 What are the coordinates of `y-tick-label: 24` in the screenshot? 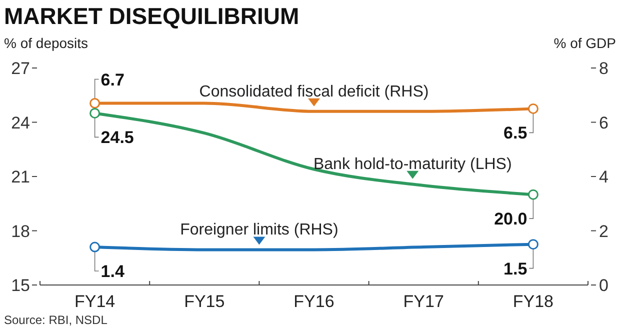 It's located at (20, 122).